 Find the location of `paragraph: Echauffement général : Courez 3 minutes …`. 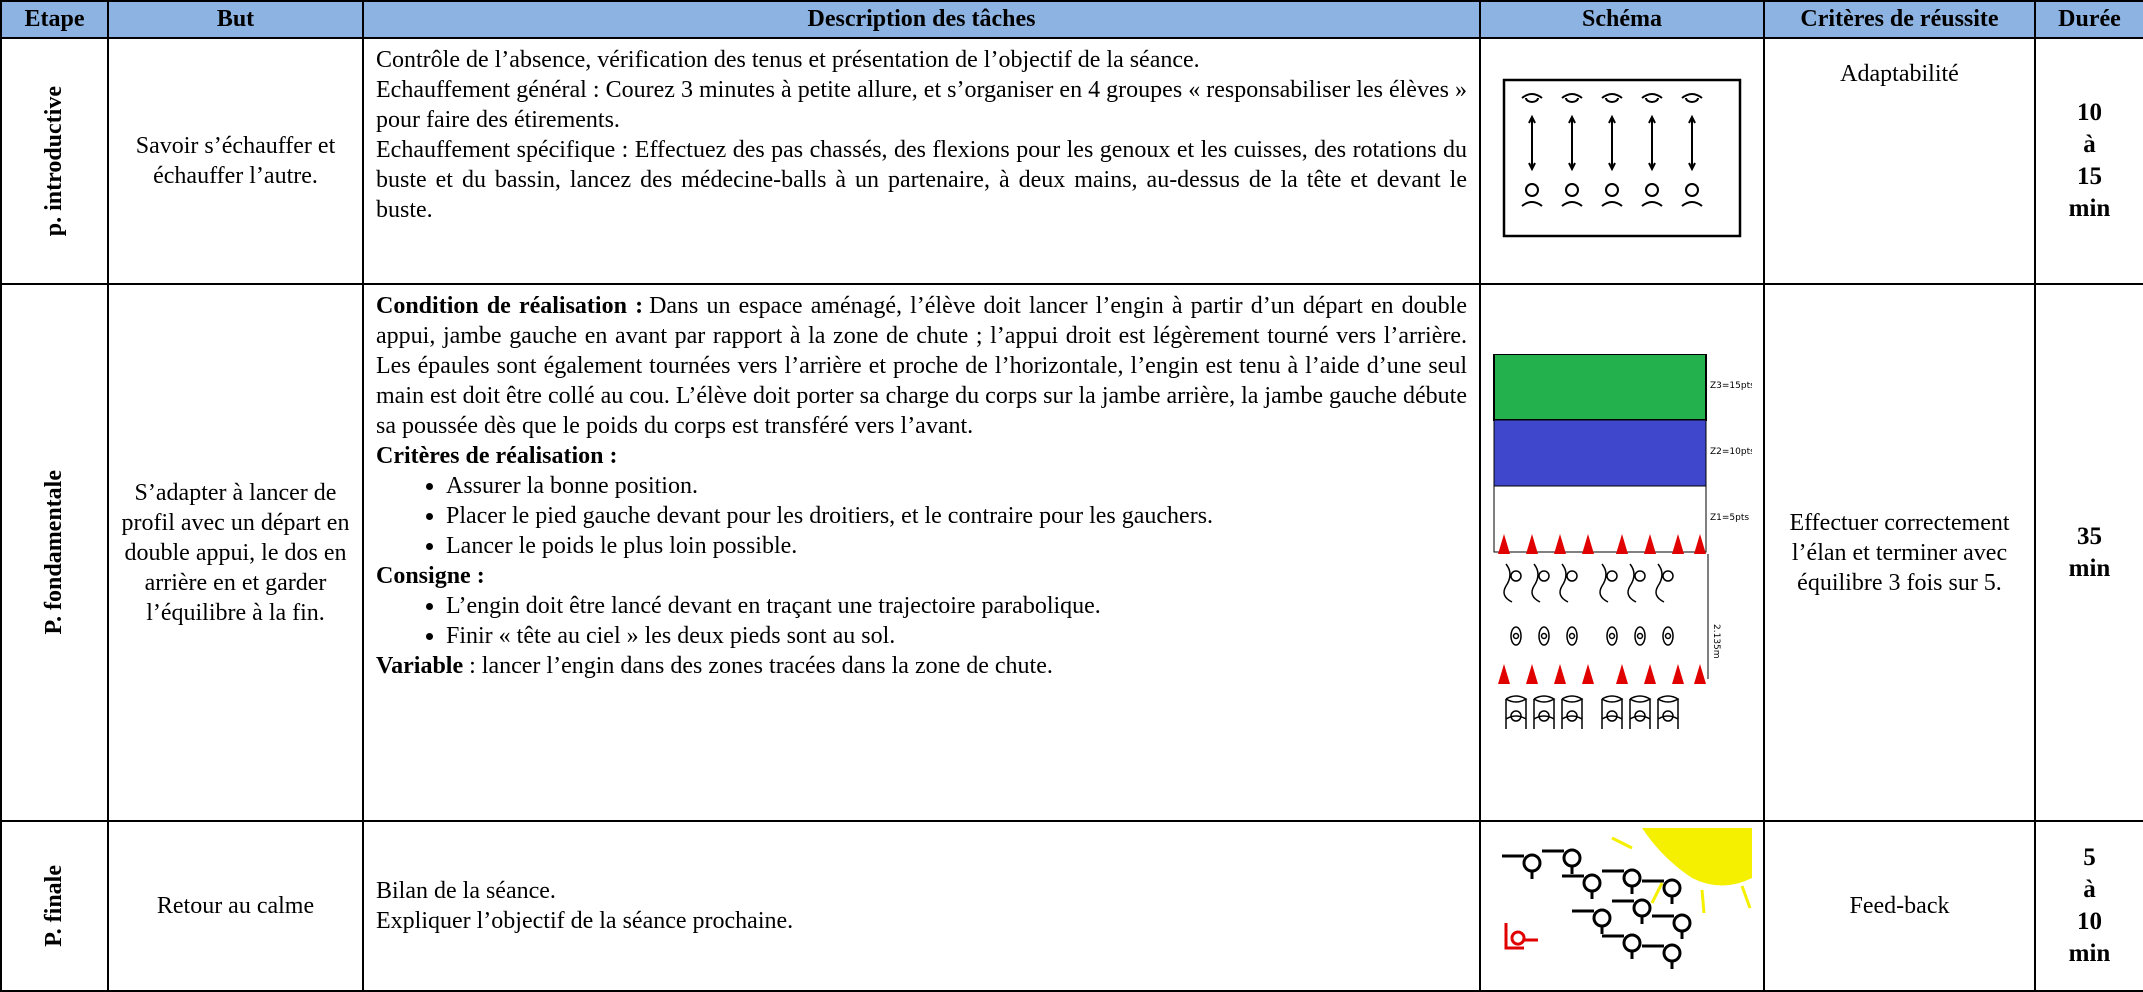

paragraph: Echauffement général : Courez 3 minutes … is located at coordinates (921, 105).